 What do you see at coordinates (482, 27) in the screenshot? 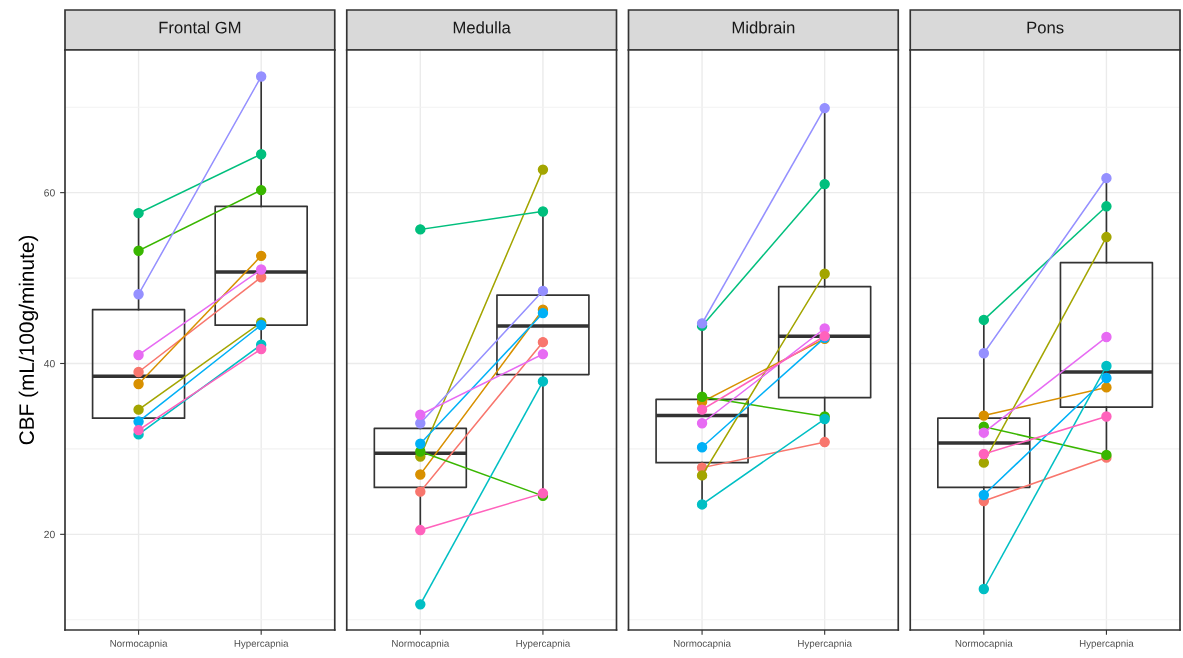
I see `chart-title: Medulla` at bounding box center [482, 27].